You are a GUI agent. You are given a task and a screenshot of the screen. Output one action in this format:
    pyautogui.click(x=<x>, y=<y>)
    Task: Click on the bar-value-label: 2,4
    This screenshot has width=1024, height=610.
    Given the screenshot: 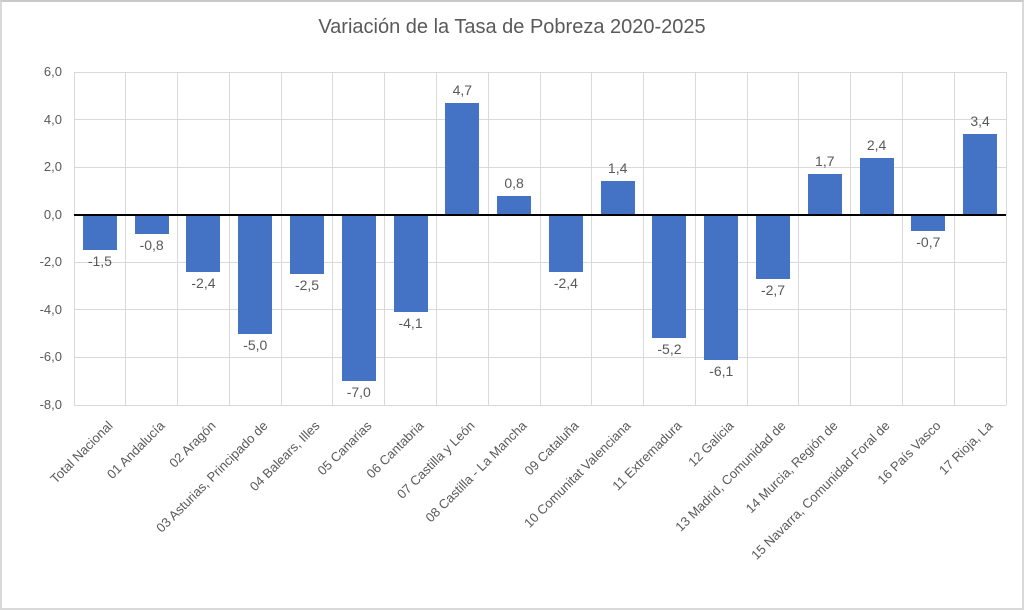 What is the action you would take?
    pyautogui.click(x=876, y=144)
    